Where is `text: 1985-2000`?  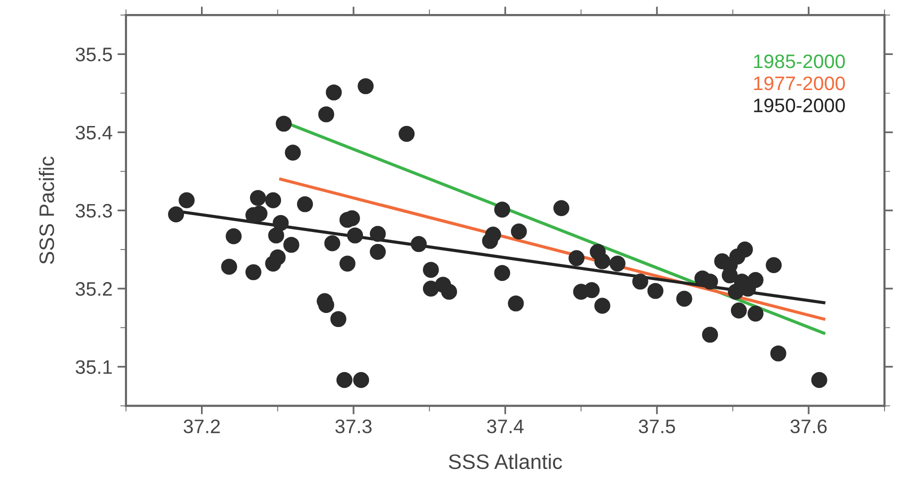
text: 1985-2000 is located at coordinates (799, 61).